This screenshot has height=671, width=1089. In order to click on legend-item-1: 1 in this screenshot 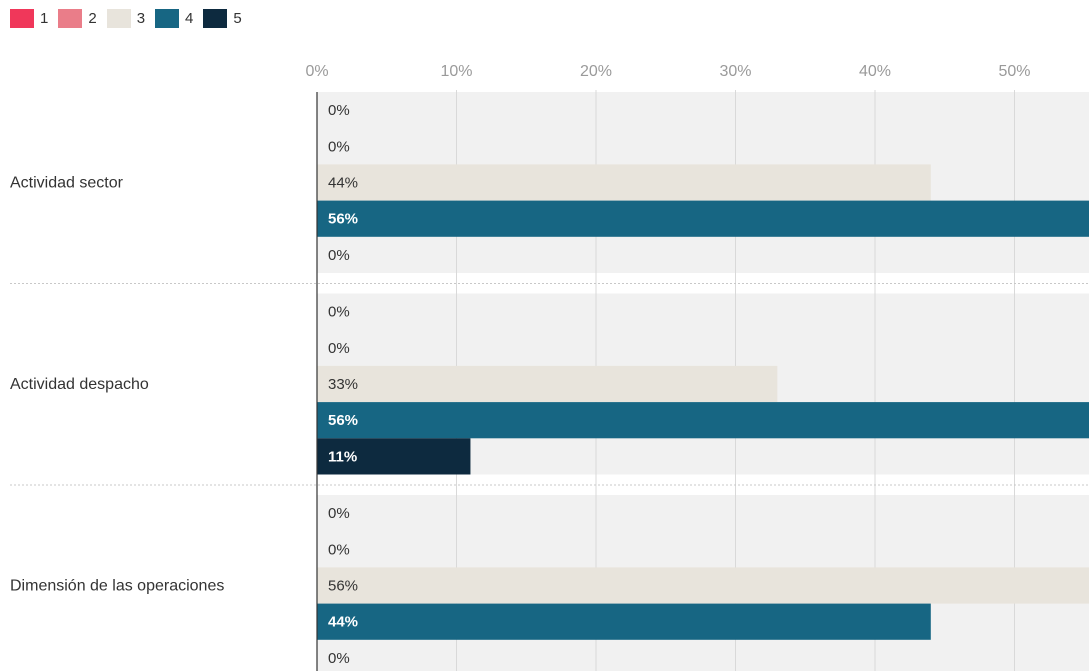, I will do `click(29, 18)`.